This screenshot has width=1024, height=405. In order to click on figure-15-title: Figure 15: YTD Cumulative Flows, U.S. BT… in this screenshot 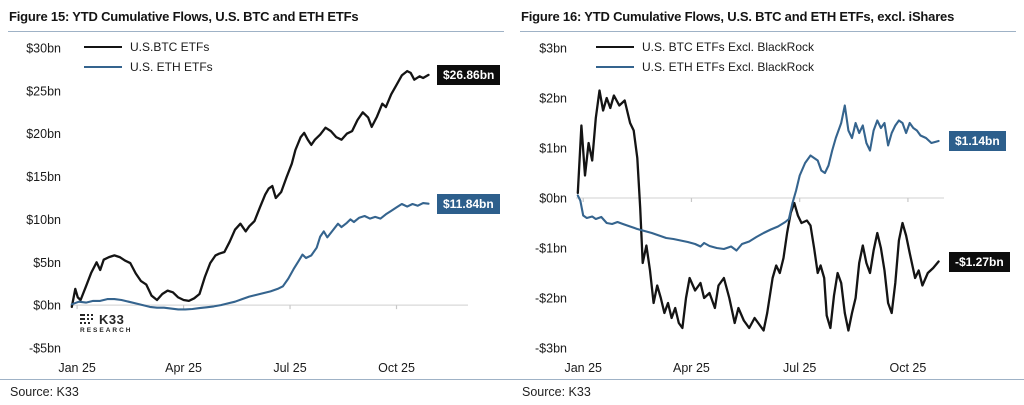, I will do `click(256, 19)`.